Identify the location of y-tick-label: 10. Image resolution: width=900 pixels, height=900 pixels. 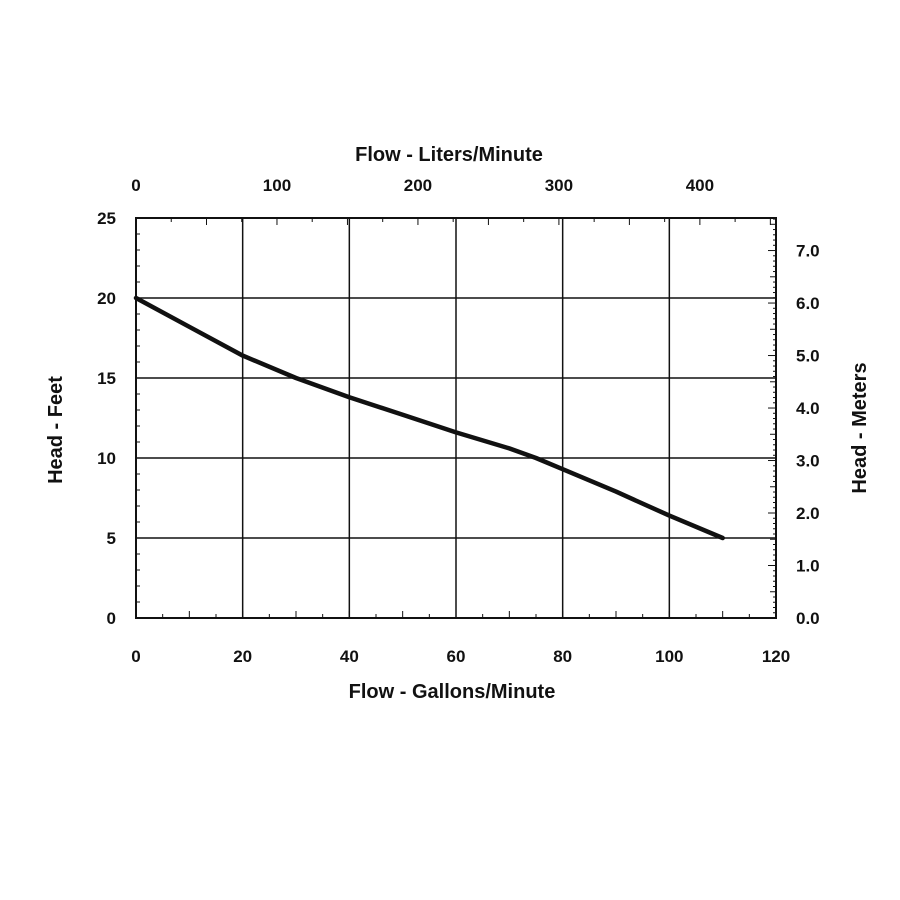
(106, 458).